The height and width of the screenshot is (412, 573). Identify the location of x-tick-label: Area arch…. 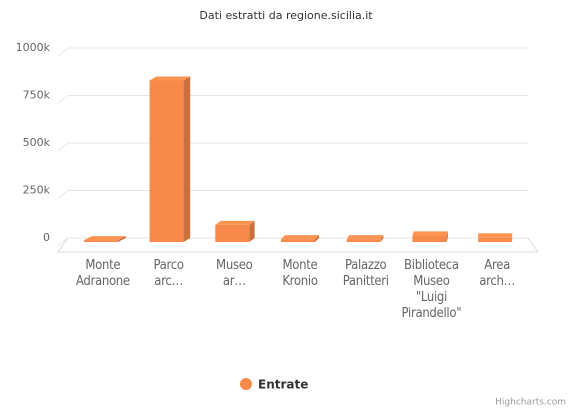
(497, 273).